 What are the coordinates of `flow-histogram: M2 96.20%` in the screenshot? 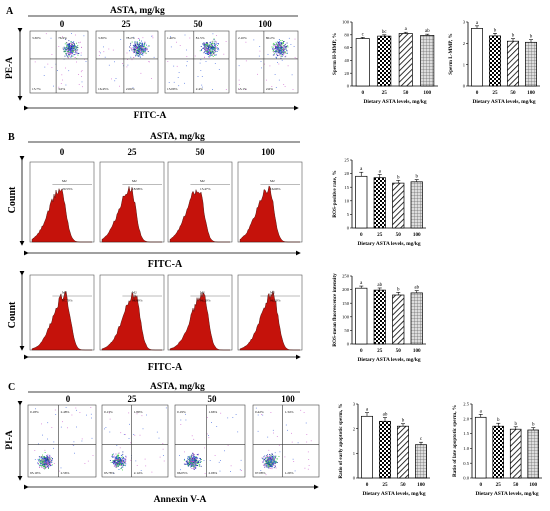 It's located at (200, 312).